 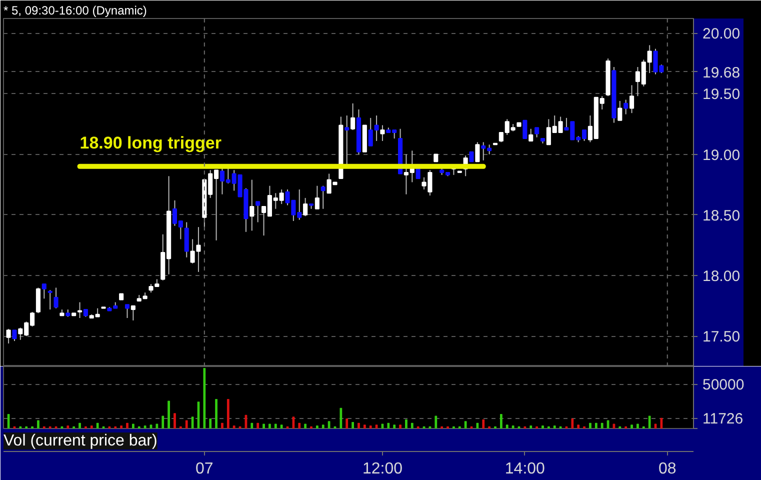 I want to click on y-tick-label: 50000, so click(x=723, y=385).